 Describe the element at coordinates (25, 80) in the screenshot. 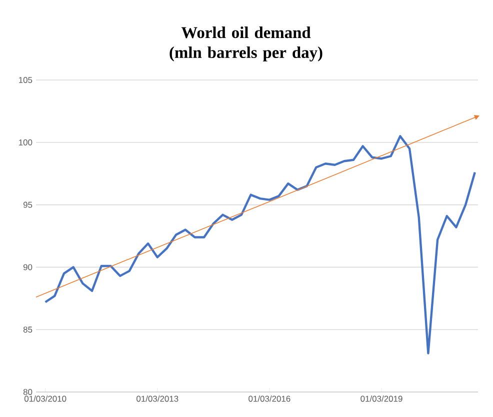

I see `y-tick-label: 105` at that location.